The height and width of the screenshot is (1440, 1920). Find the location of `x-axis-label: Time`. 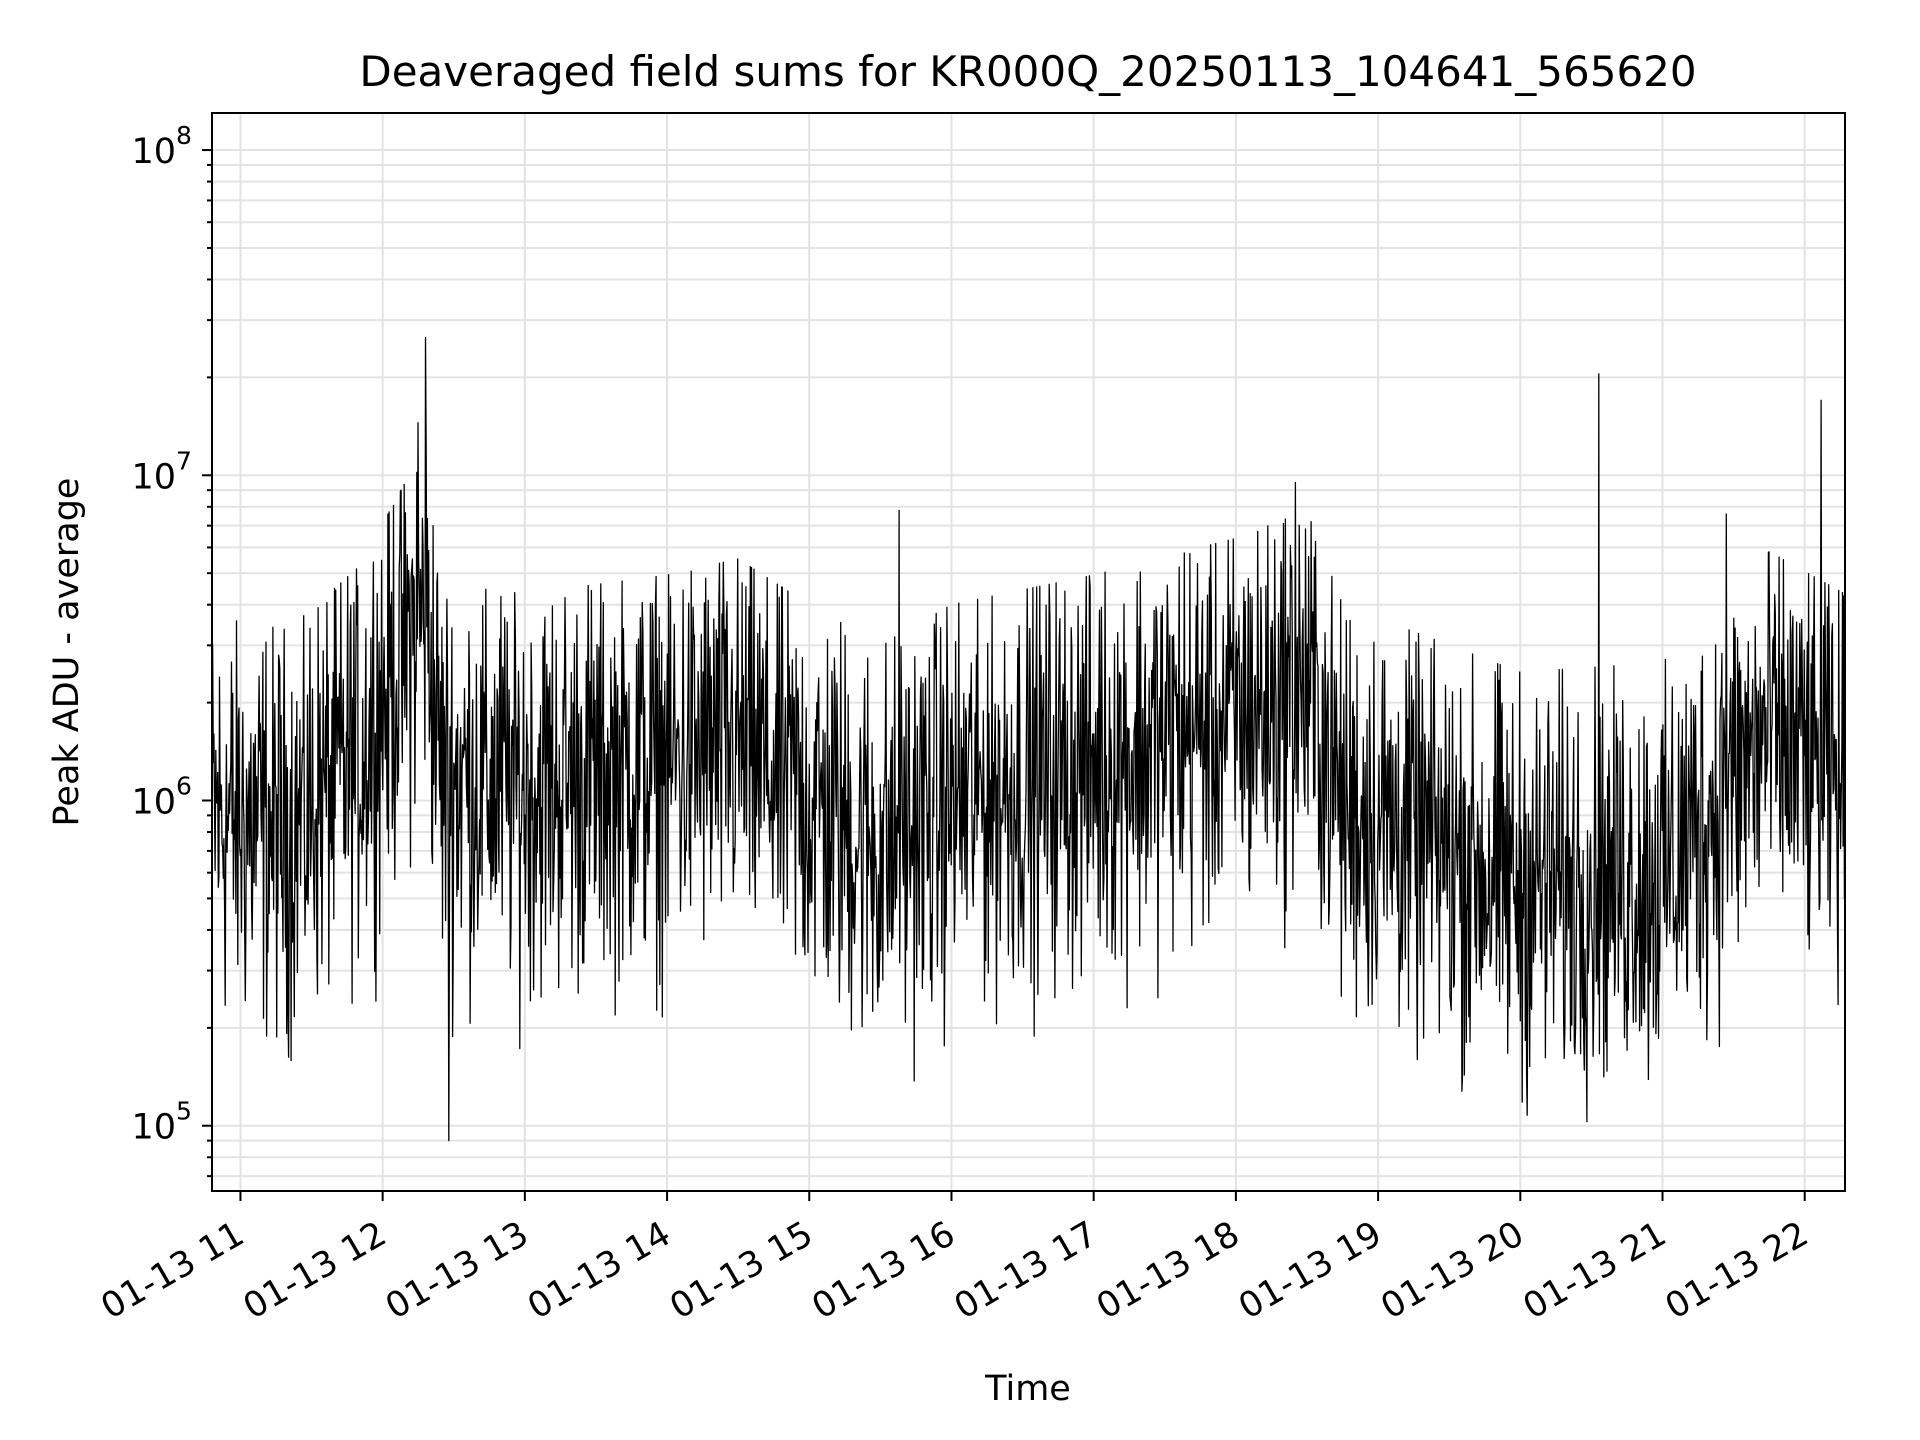

x-axis-label: Time is located at coordinates (1027, 1389).